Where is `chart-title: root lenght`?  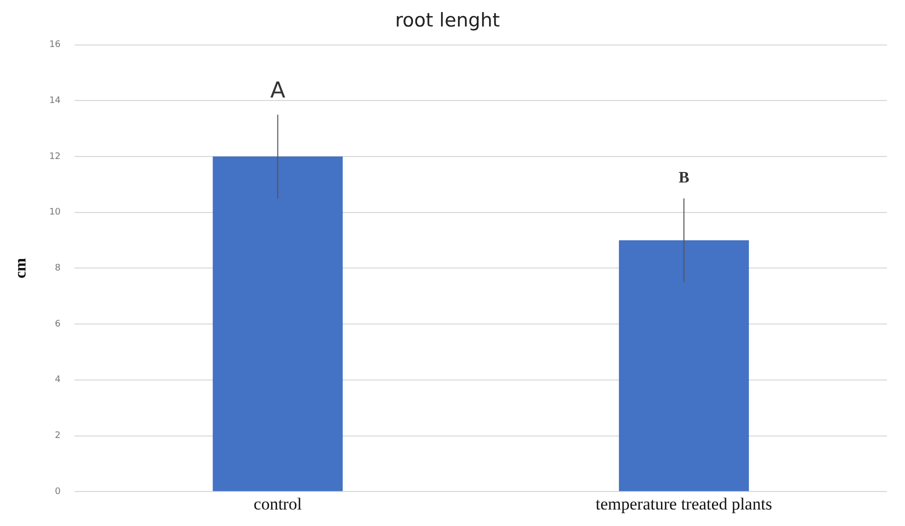
chart-title: root lenght is located at coordinates (447, 20).